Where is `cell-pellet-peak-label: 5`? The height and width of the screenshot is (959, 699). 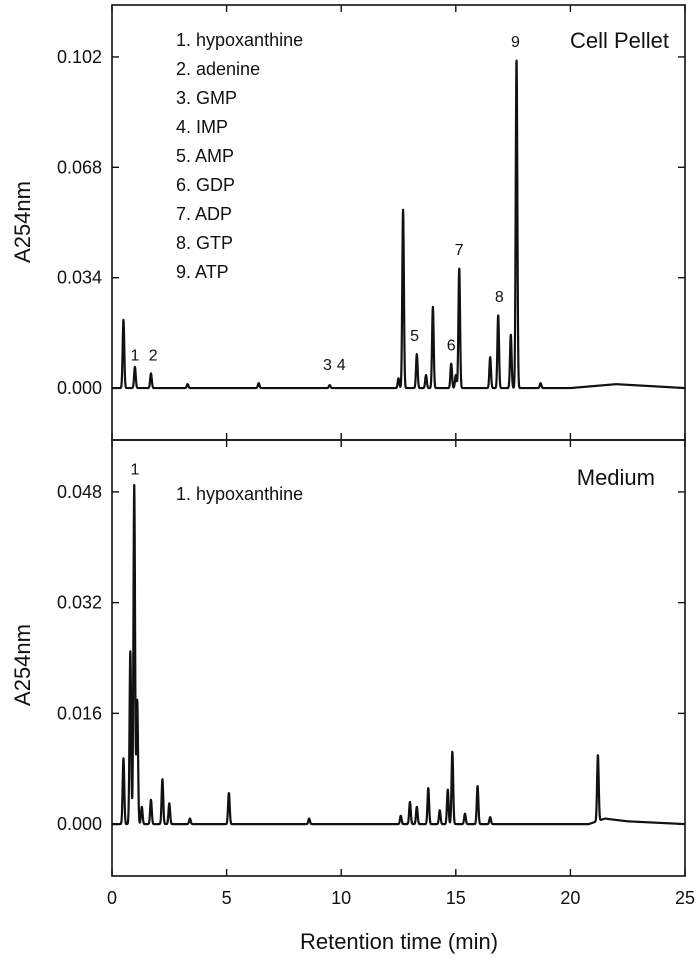 cell-pellet-peak-label: 5 is located at coordinates (414, 336).